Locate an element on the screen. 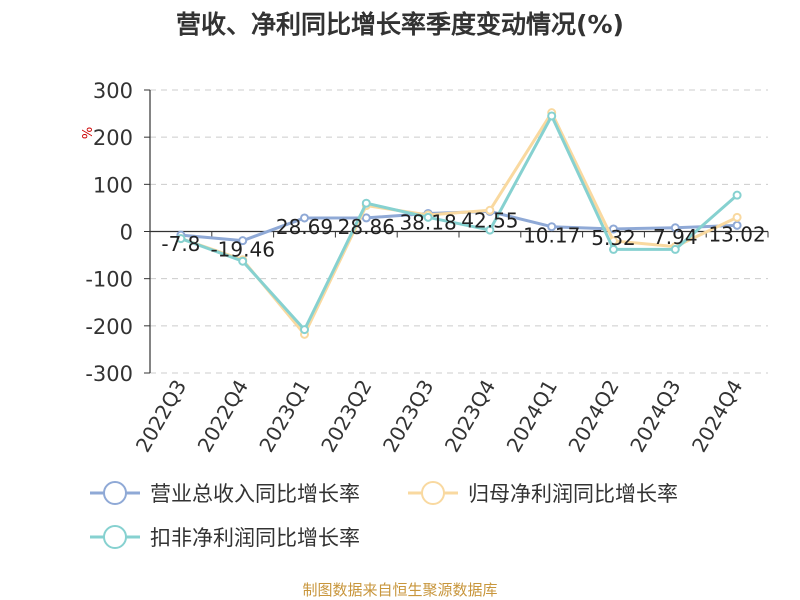 This screenshot has width=800, height=600. y-tick-label: 200 is located at coordinates (113, 138).